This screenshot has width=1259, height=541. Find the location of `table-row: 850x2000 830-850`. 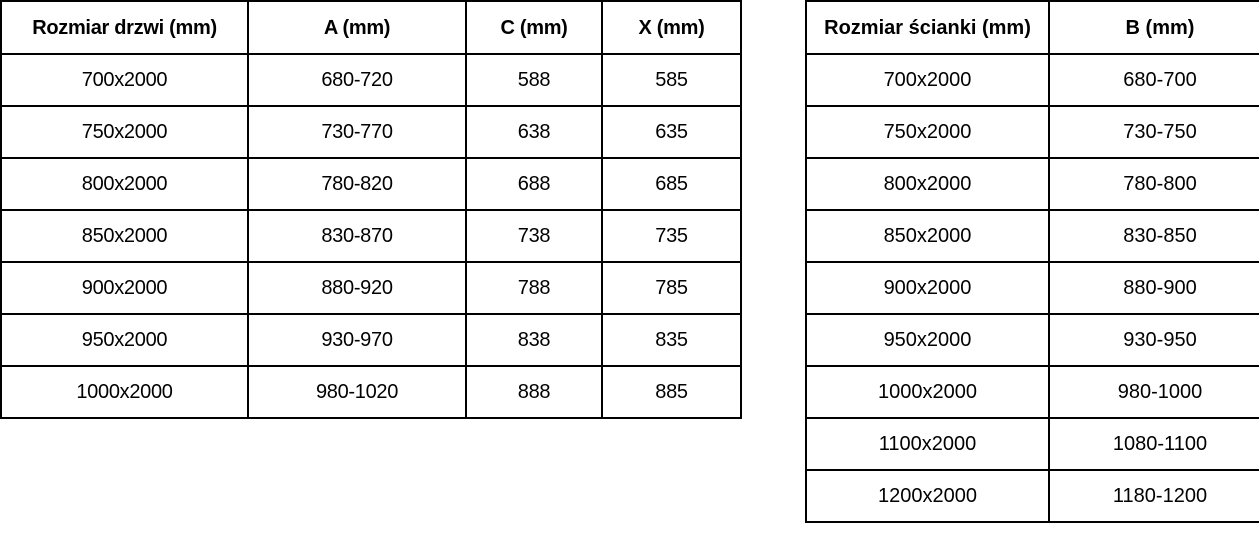

table-row: 850x2000 830-850 is located at coordinates (1032, 236).